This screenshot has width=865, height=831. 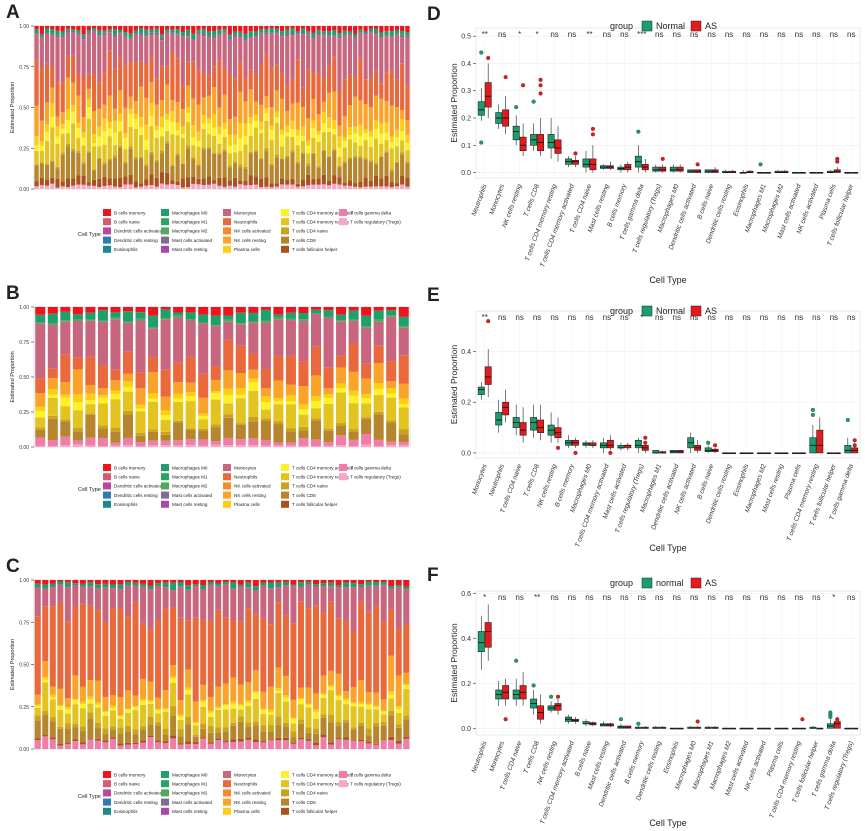 What do you see at coordinates (246, 477) in the screenshot?
I see `legend-label-b: Neutrophils` at bounding box center [246, 477].